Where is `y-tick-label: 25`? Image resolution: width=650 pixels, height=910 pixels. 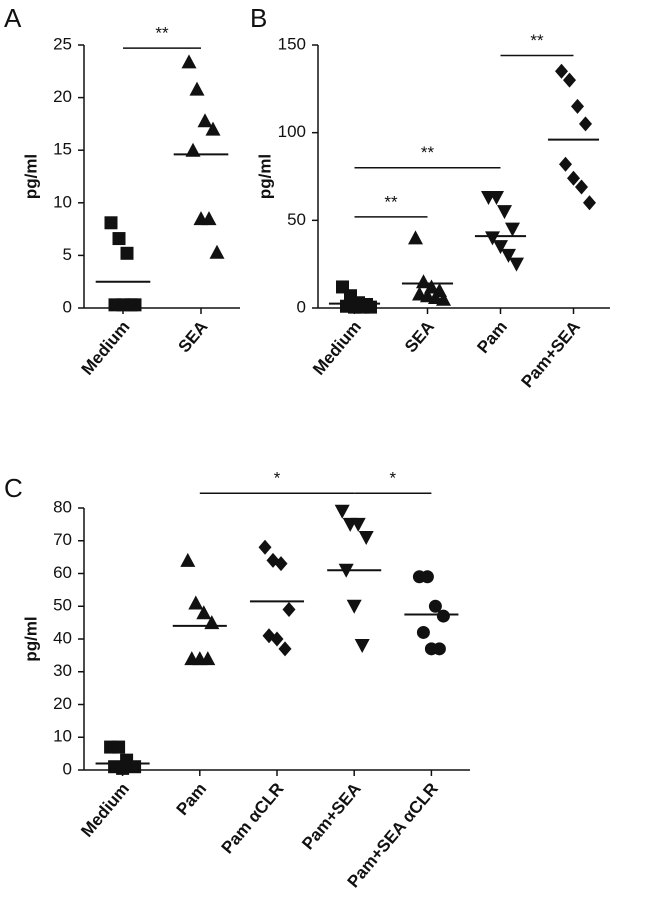 y-tick-label: 25 is located at coordinates (62, 43).